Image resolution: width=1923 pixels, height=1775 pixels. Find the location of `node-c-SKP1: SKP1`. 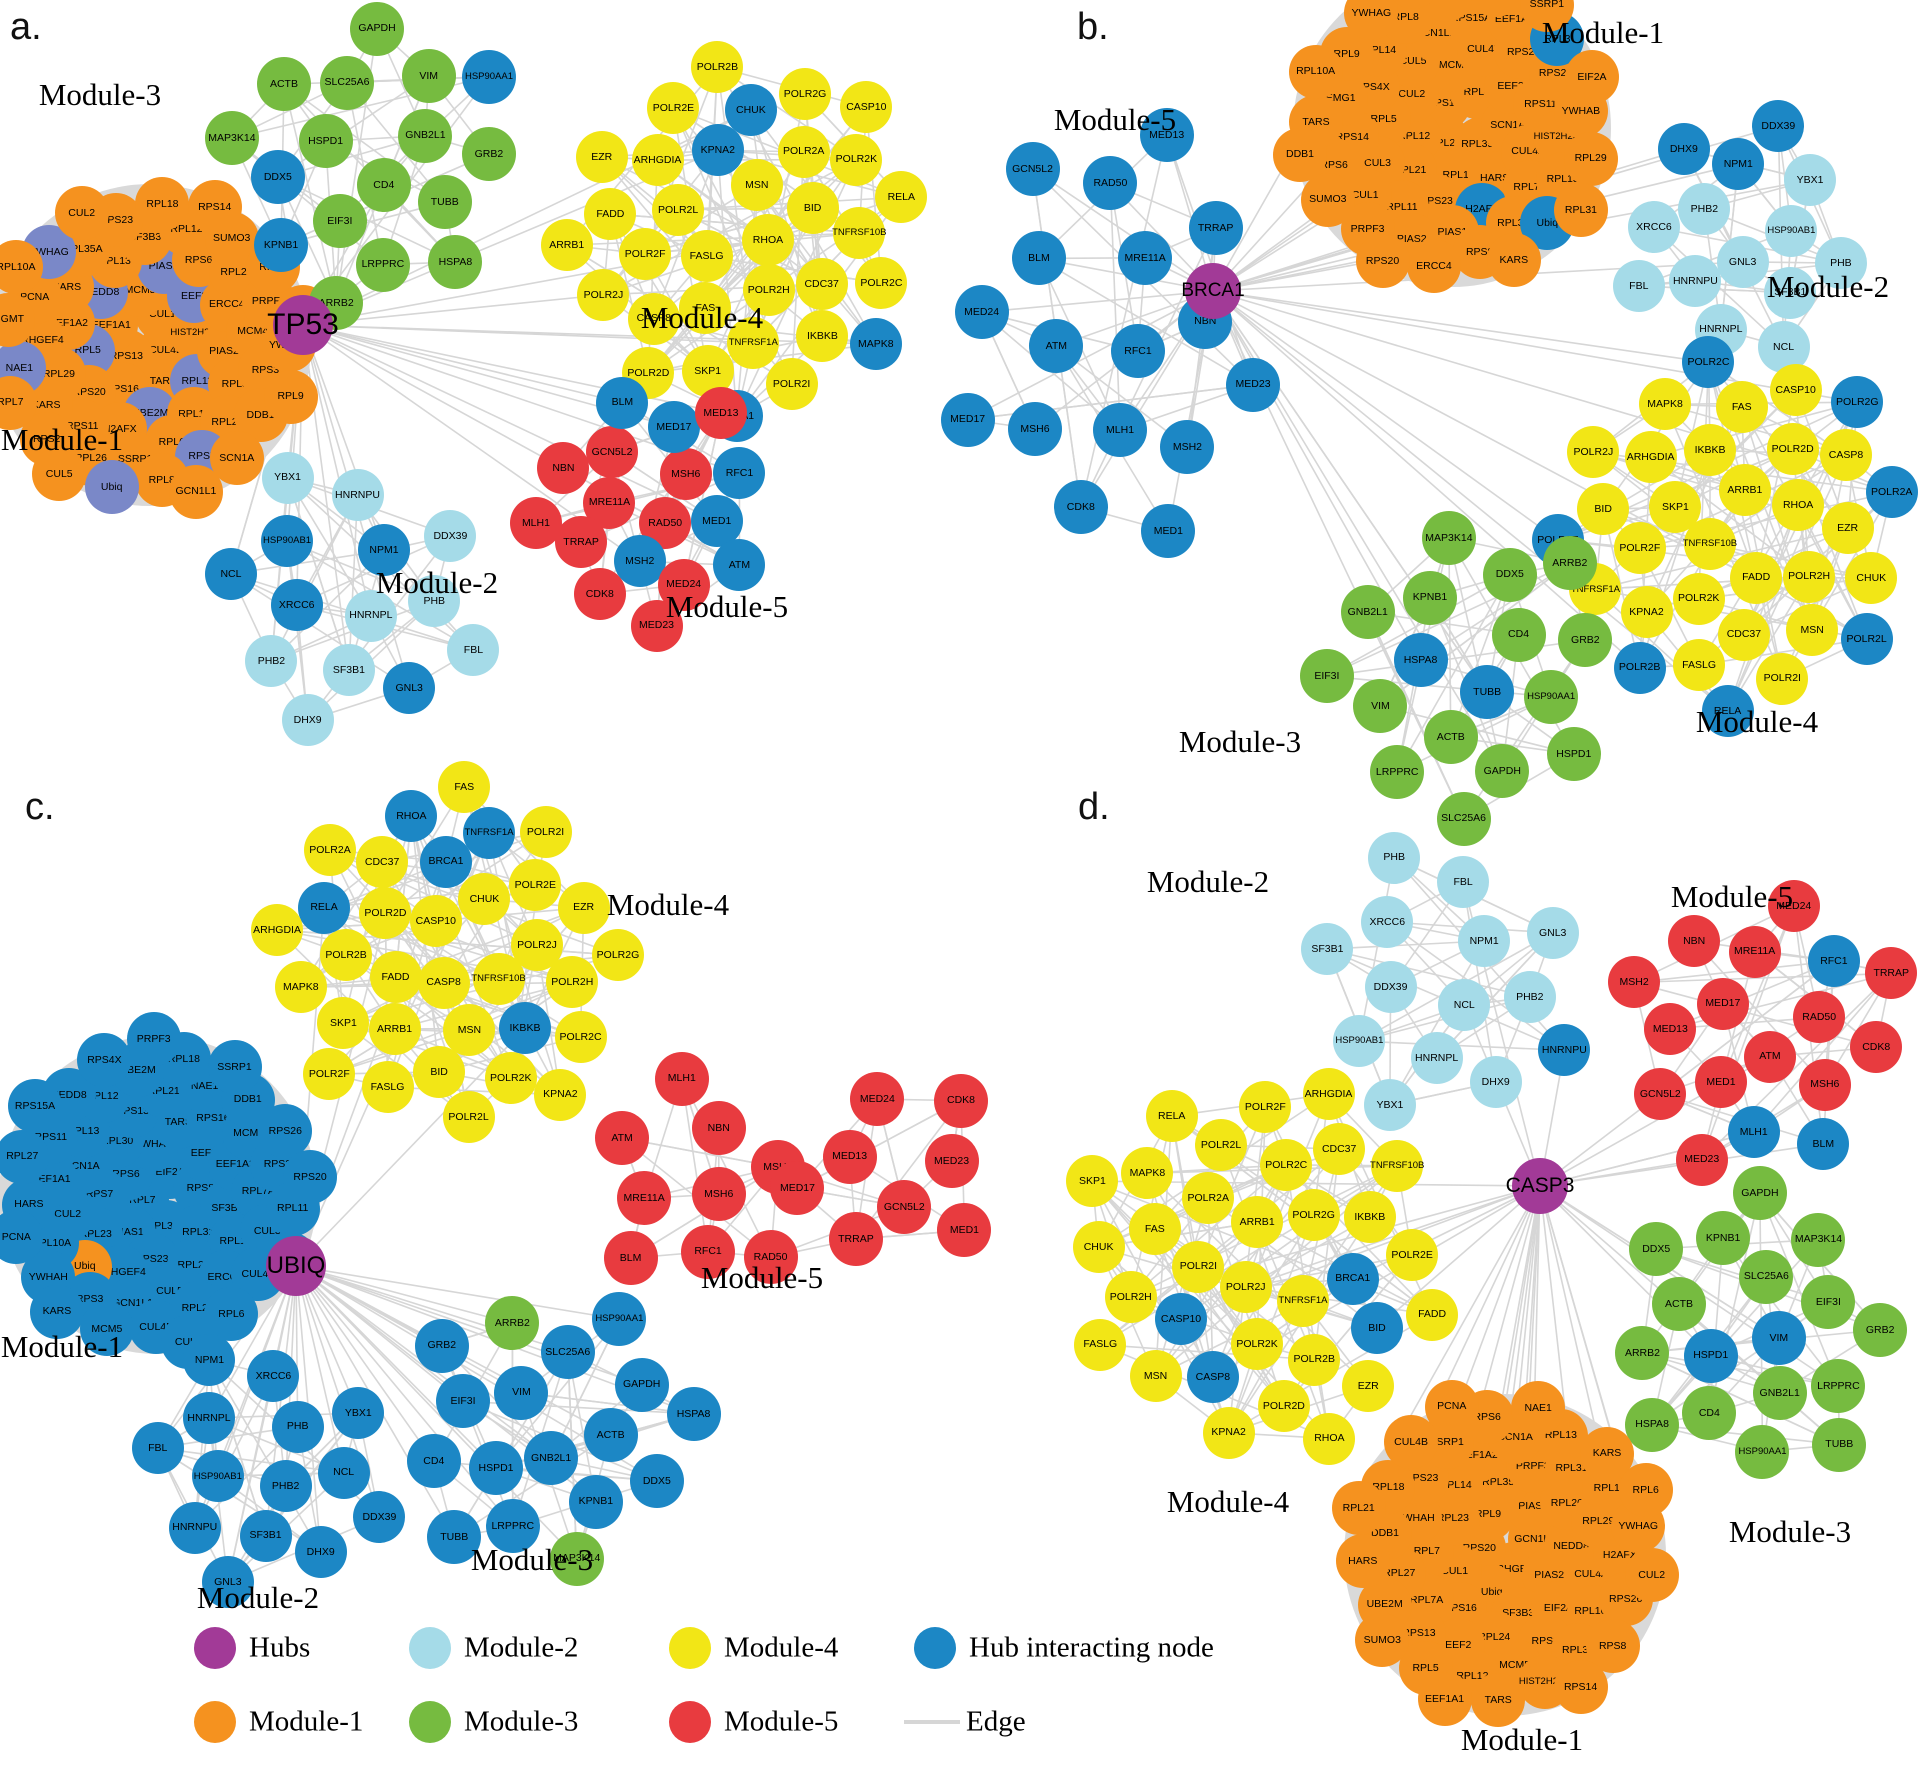

node-c-SKP1: SKP1 is located at coordinates (343, 1023).